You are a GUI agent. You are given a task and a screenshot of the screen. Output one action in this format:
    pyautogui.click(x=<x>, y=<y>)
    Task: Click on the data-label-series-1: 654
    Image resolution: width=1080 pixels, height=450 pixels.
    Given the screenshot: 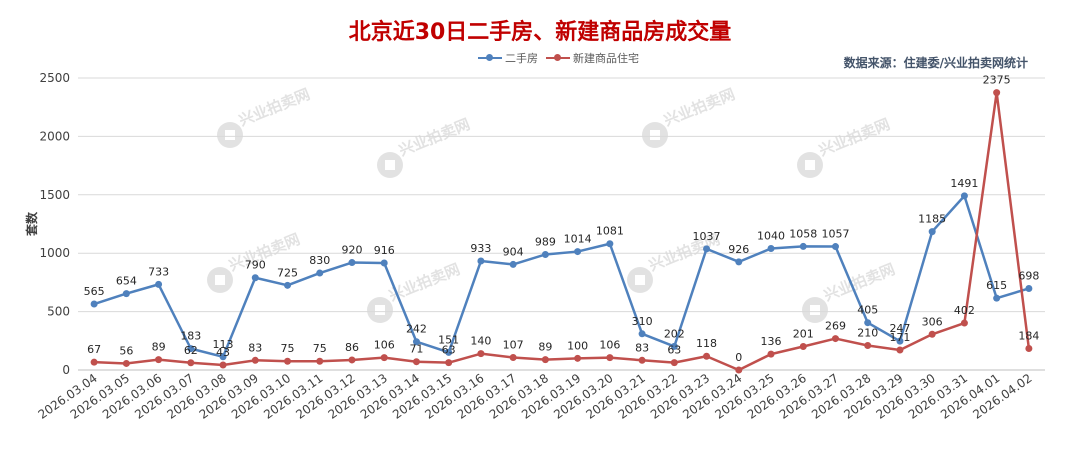 What is the action you would take?
    pyautogui.click(x=126, y=281)
    